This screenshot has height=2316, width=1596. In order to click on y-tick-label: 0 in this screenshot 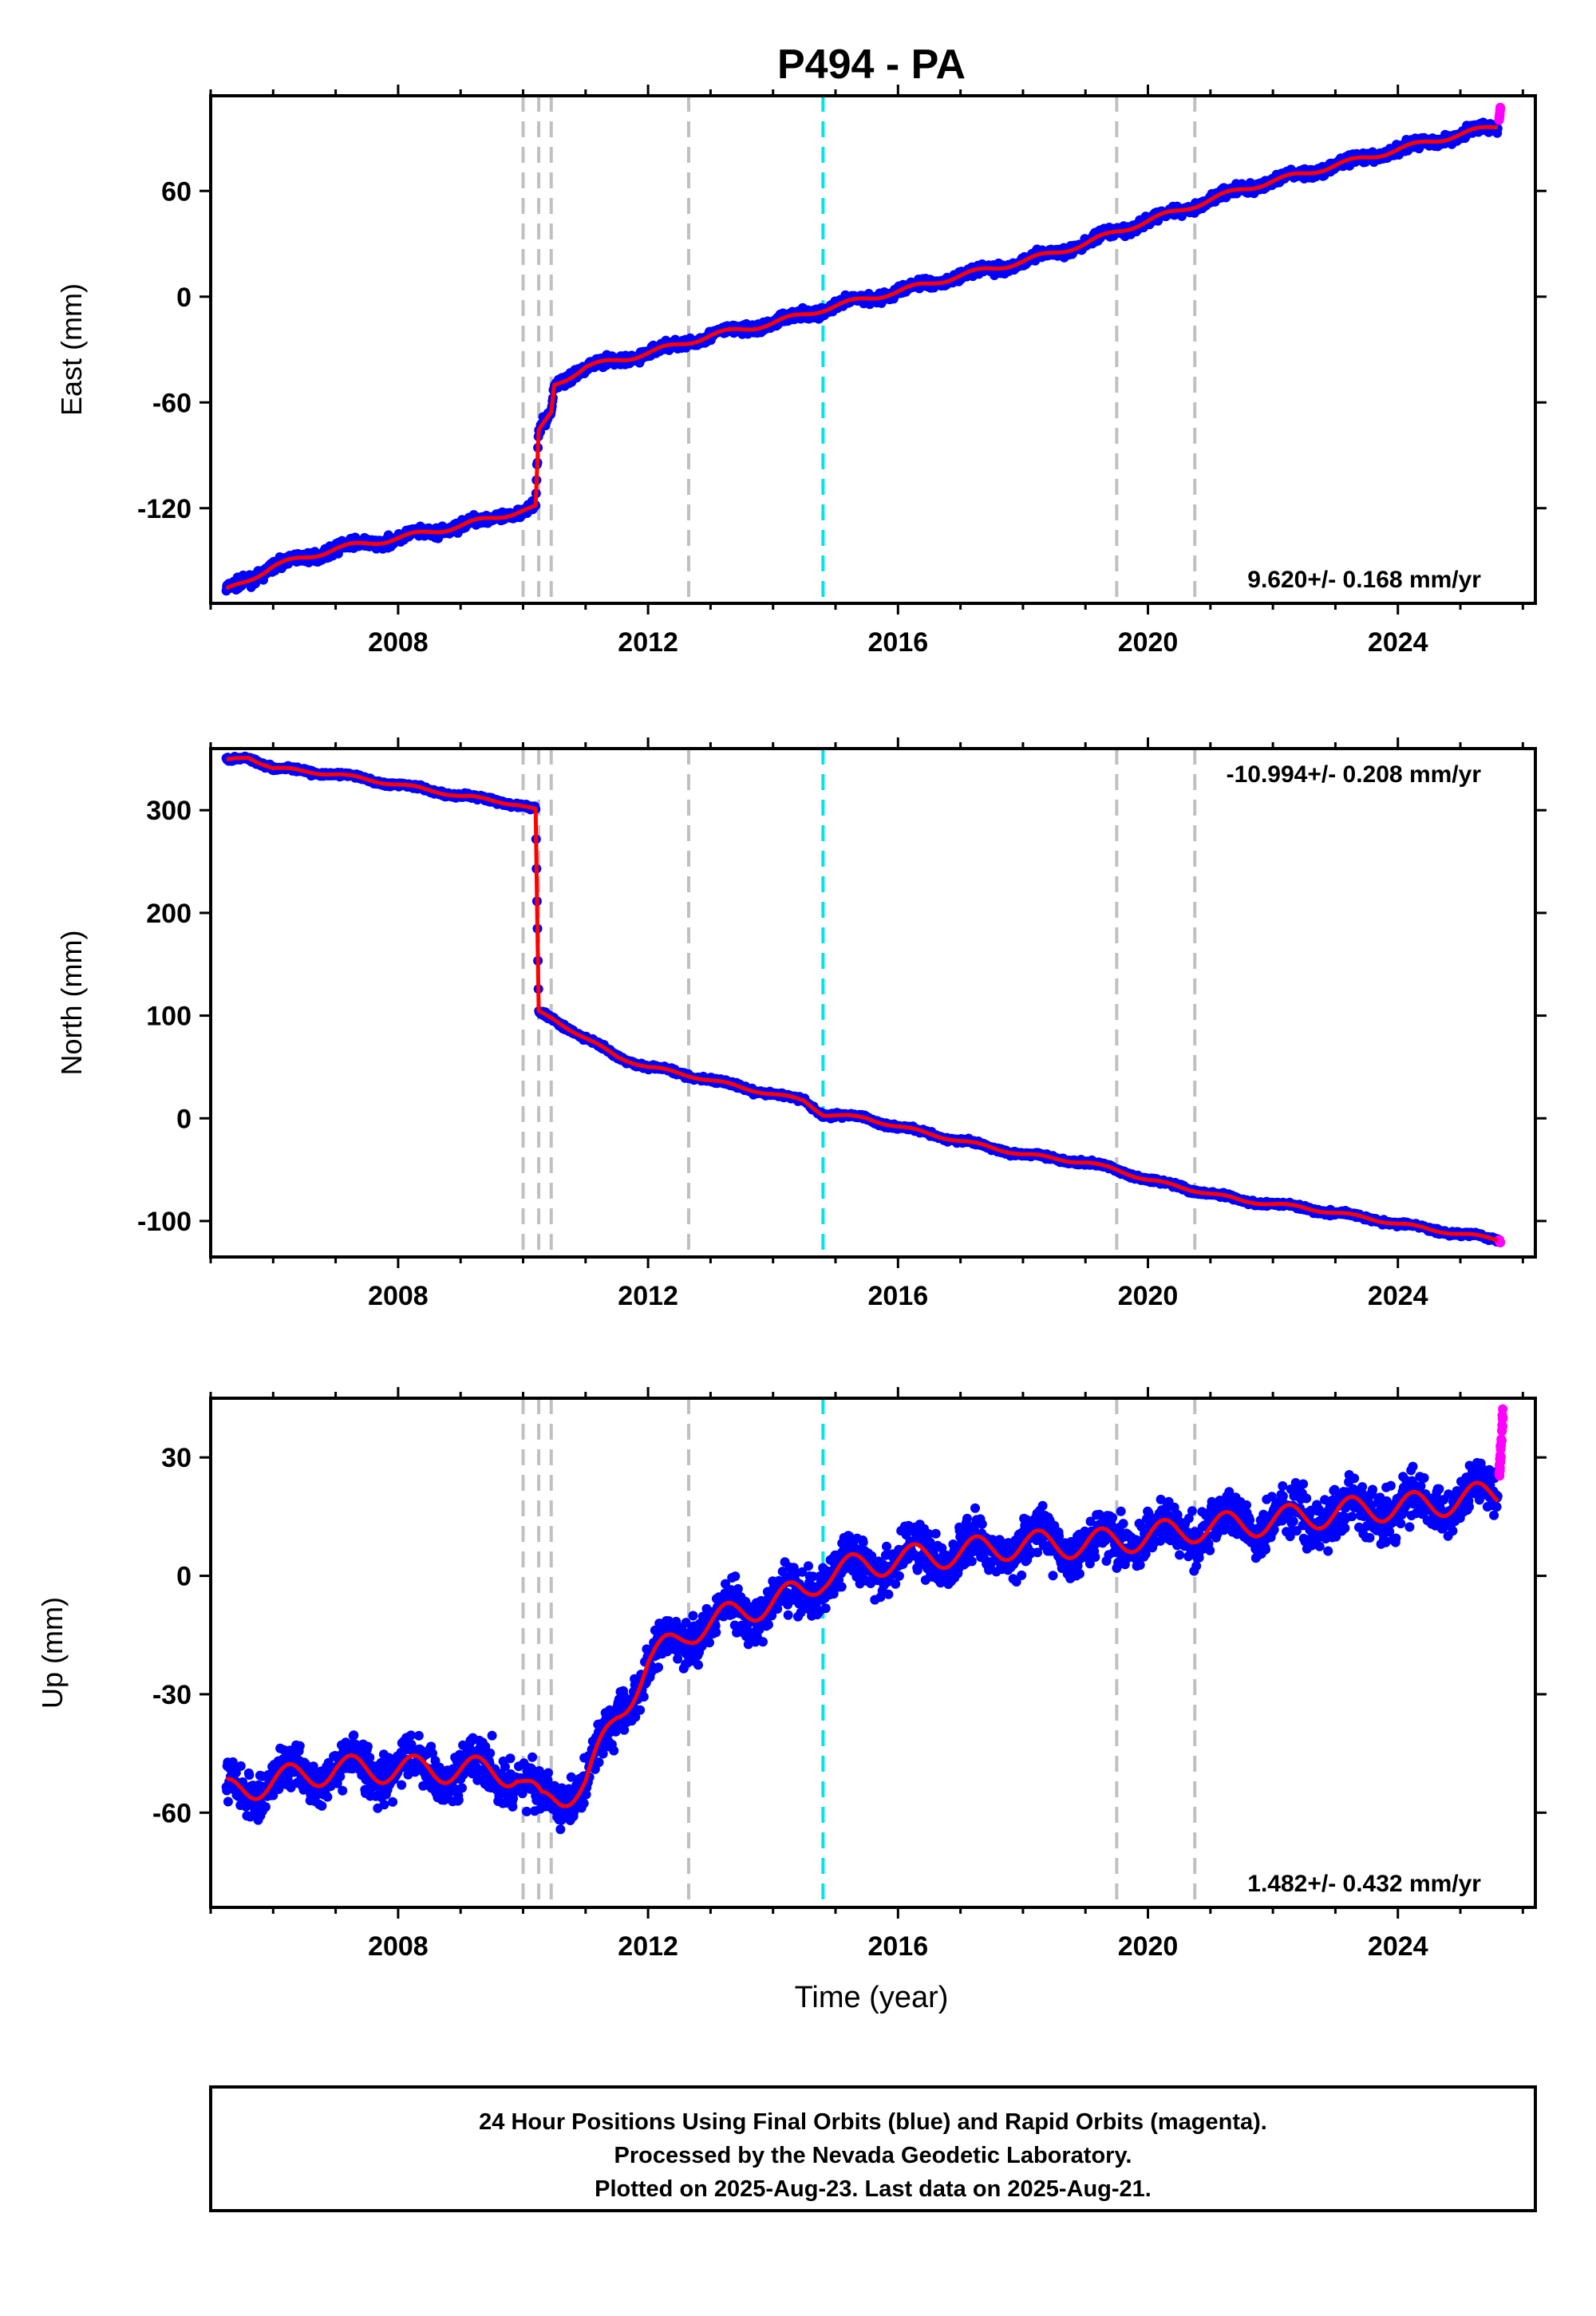, I will do `click(184, 298)`.